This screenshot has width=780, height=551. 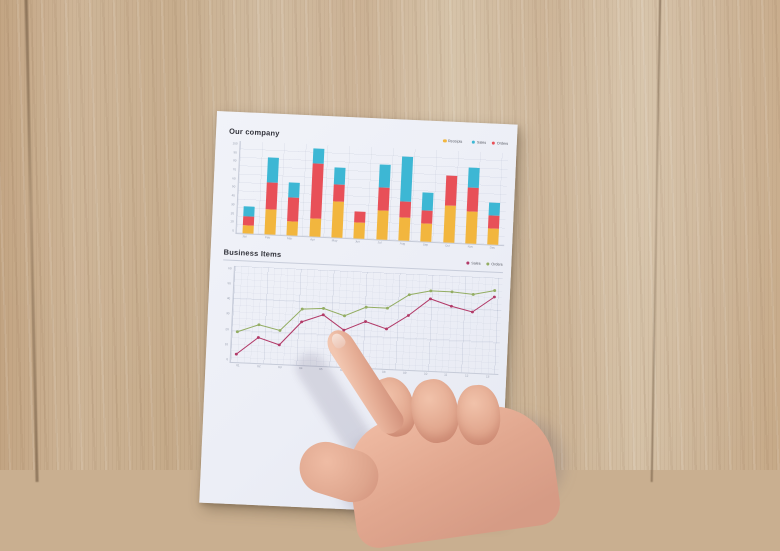 I want to click on axis-tick-label: 20, so click(x=227, y=329).